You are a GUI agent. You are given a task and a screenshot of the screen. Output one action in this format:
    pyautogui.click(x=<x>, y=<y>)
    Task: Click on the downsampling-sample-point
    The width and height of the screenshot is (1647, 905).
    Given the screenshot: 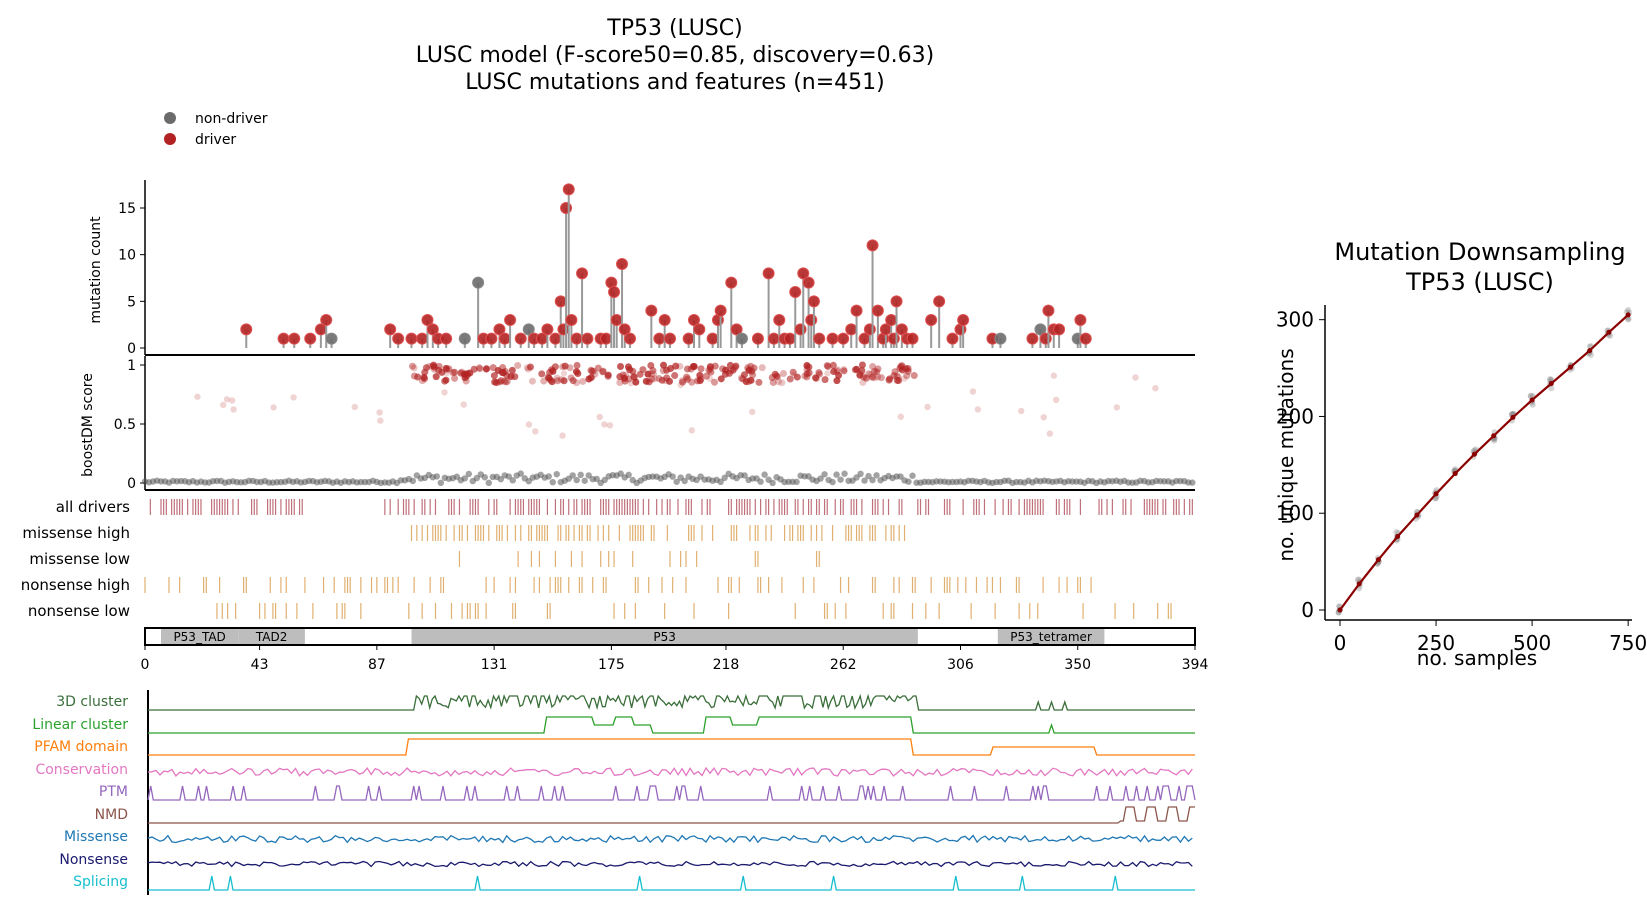 What is the action you would take?
    pyautogui.click(x=1590, y=355)
    